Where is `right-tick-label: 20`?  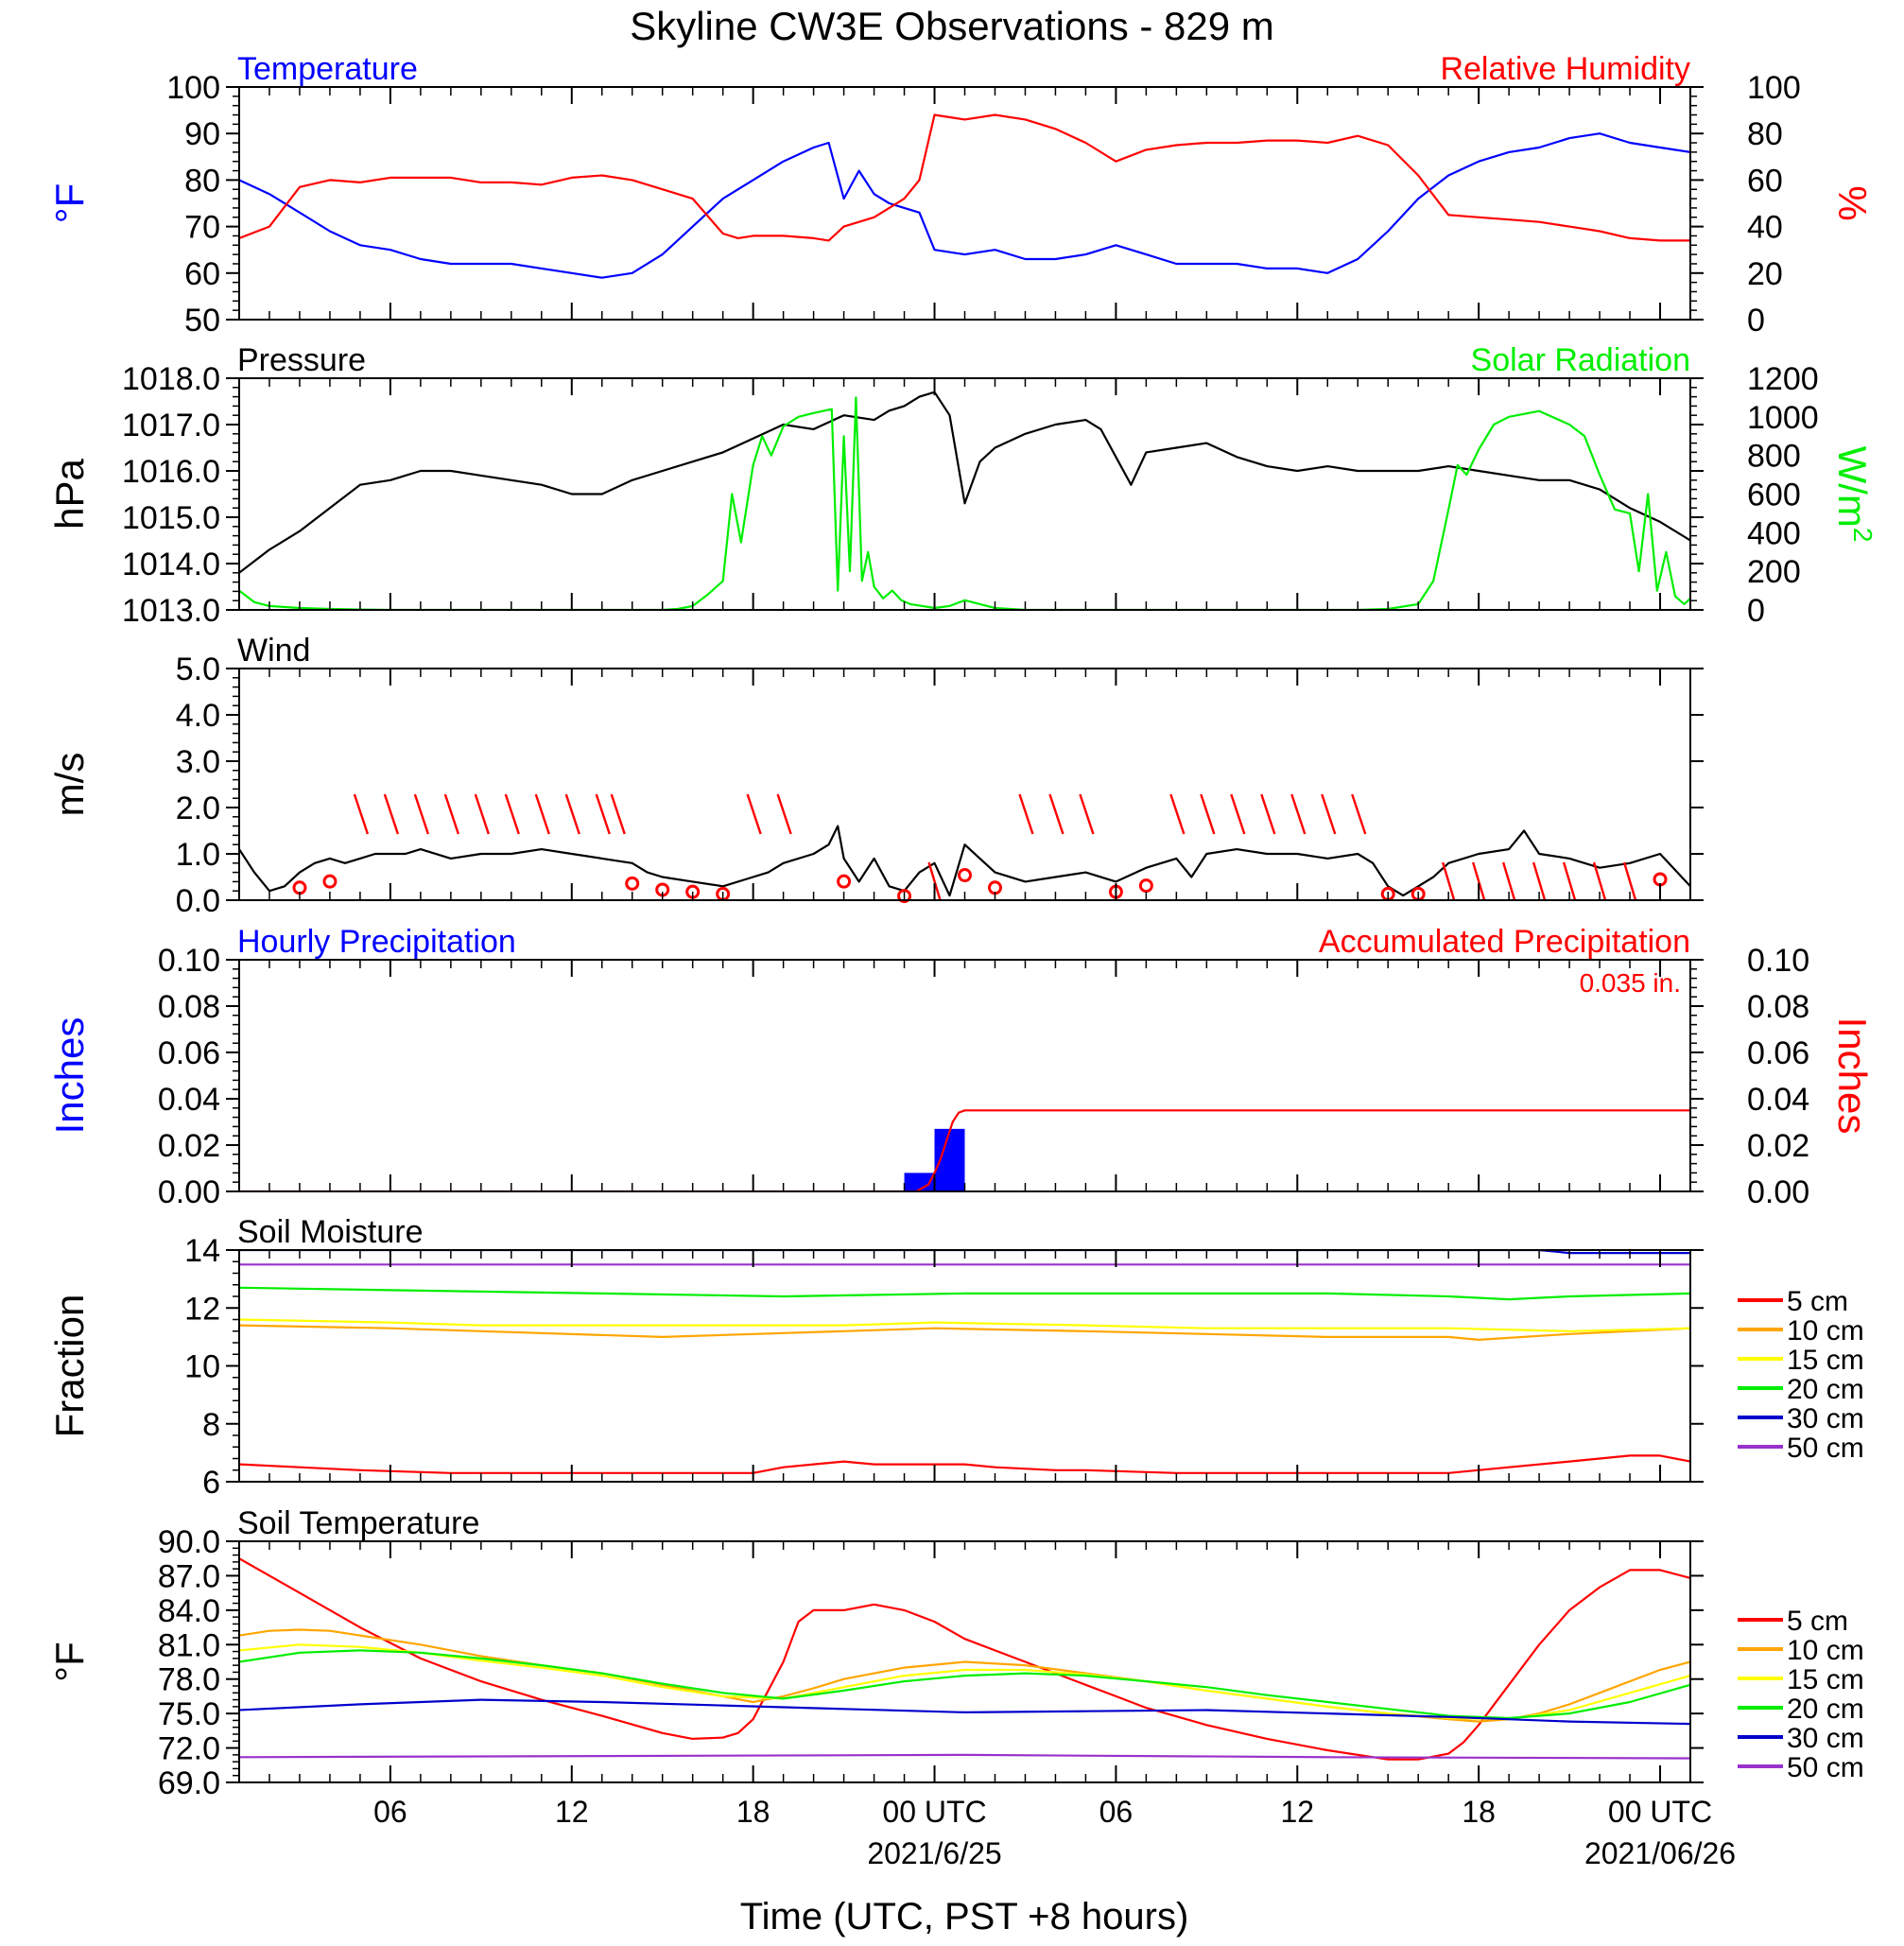
right-tick-label: 20 is located at coordinates (1765, 274).